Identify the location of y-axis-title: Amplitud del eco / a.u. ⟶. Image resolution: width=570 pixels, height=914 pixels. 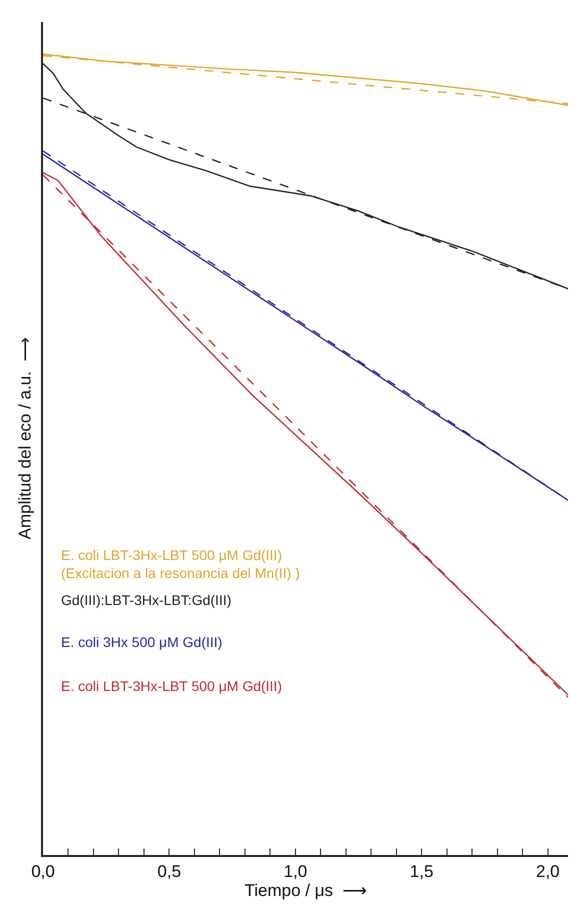
(24, 439).